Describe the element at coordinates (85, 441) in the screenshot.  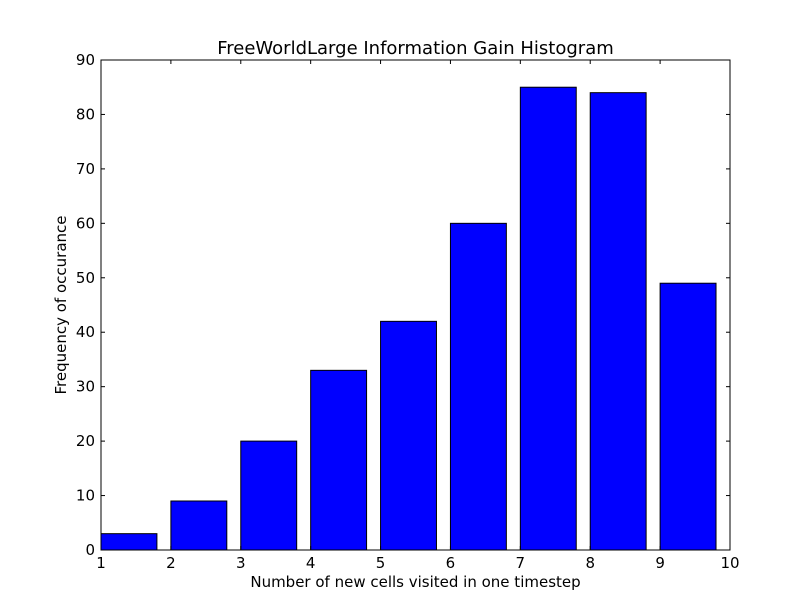
I see `y-tick-label: 20` at that location.